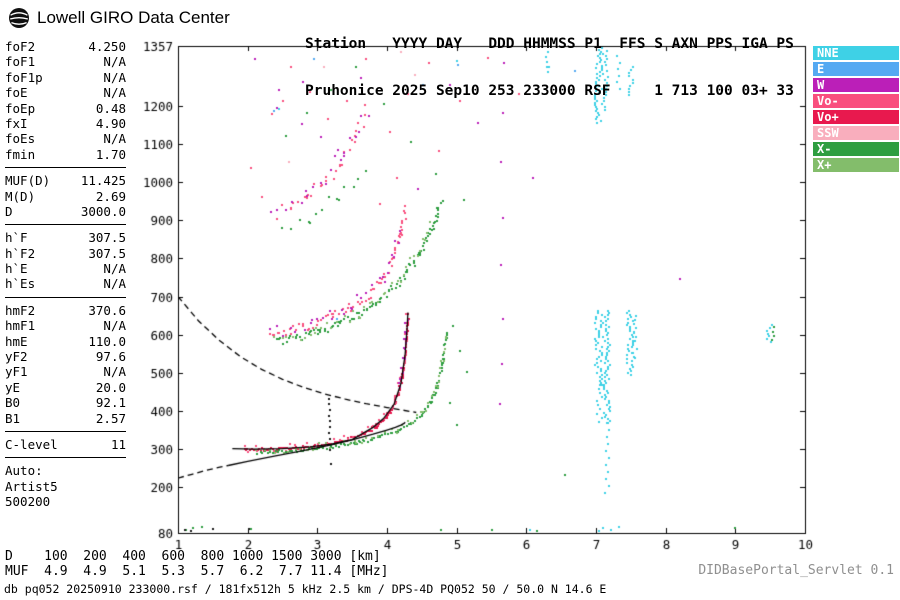 Image resolution: width=900 pixels, height=600 pixels. Describe the element at coordinates (28, 502) in the screenshot. I see `auto-scaler-line-3: 500200` at that location.